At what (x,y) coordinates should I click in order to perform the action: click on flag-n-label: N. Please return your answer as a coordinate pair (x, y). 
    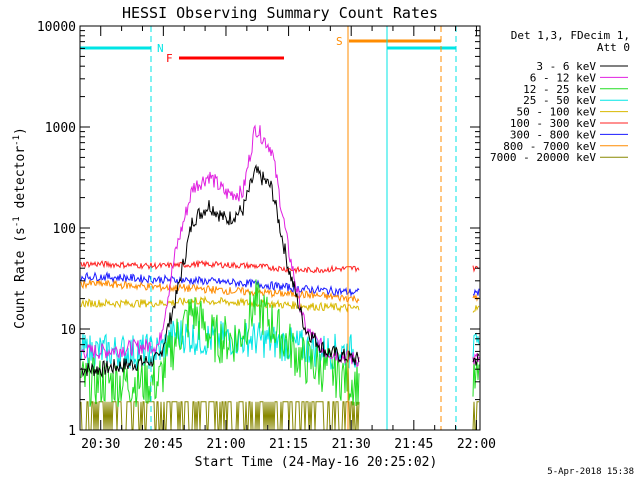
    Looking at the image, I should click on (160, 48).